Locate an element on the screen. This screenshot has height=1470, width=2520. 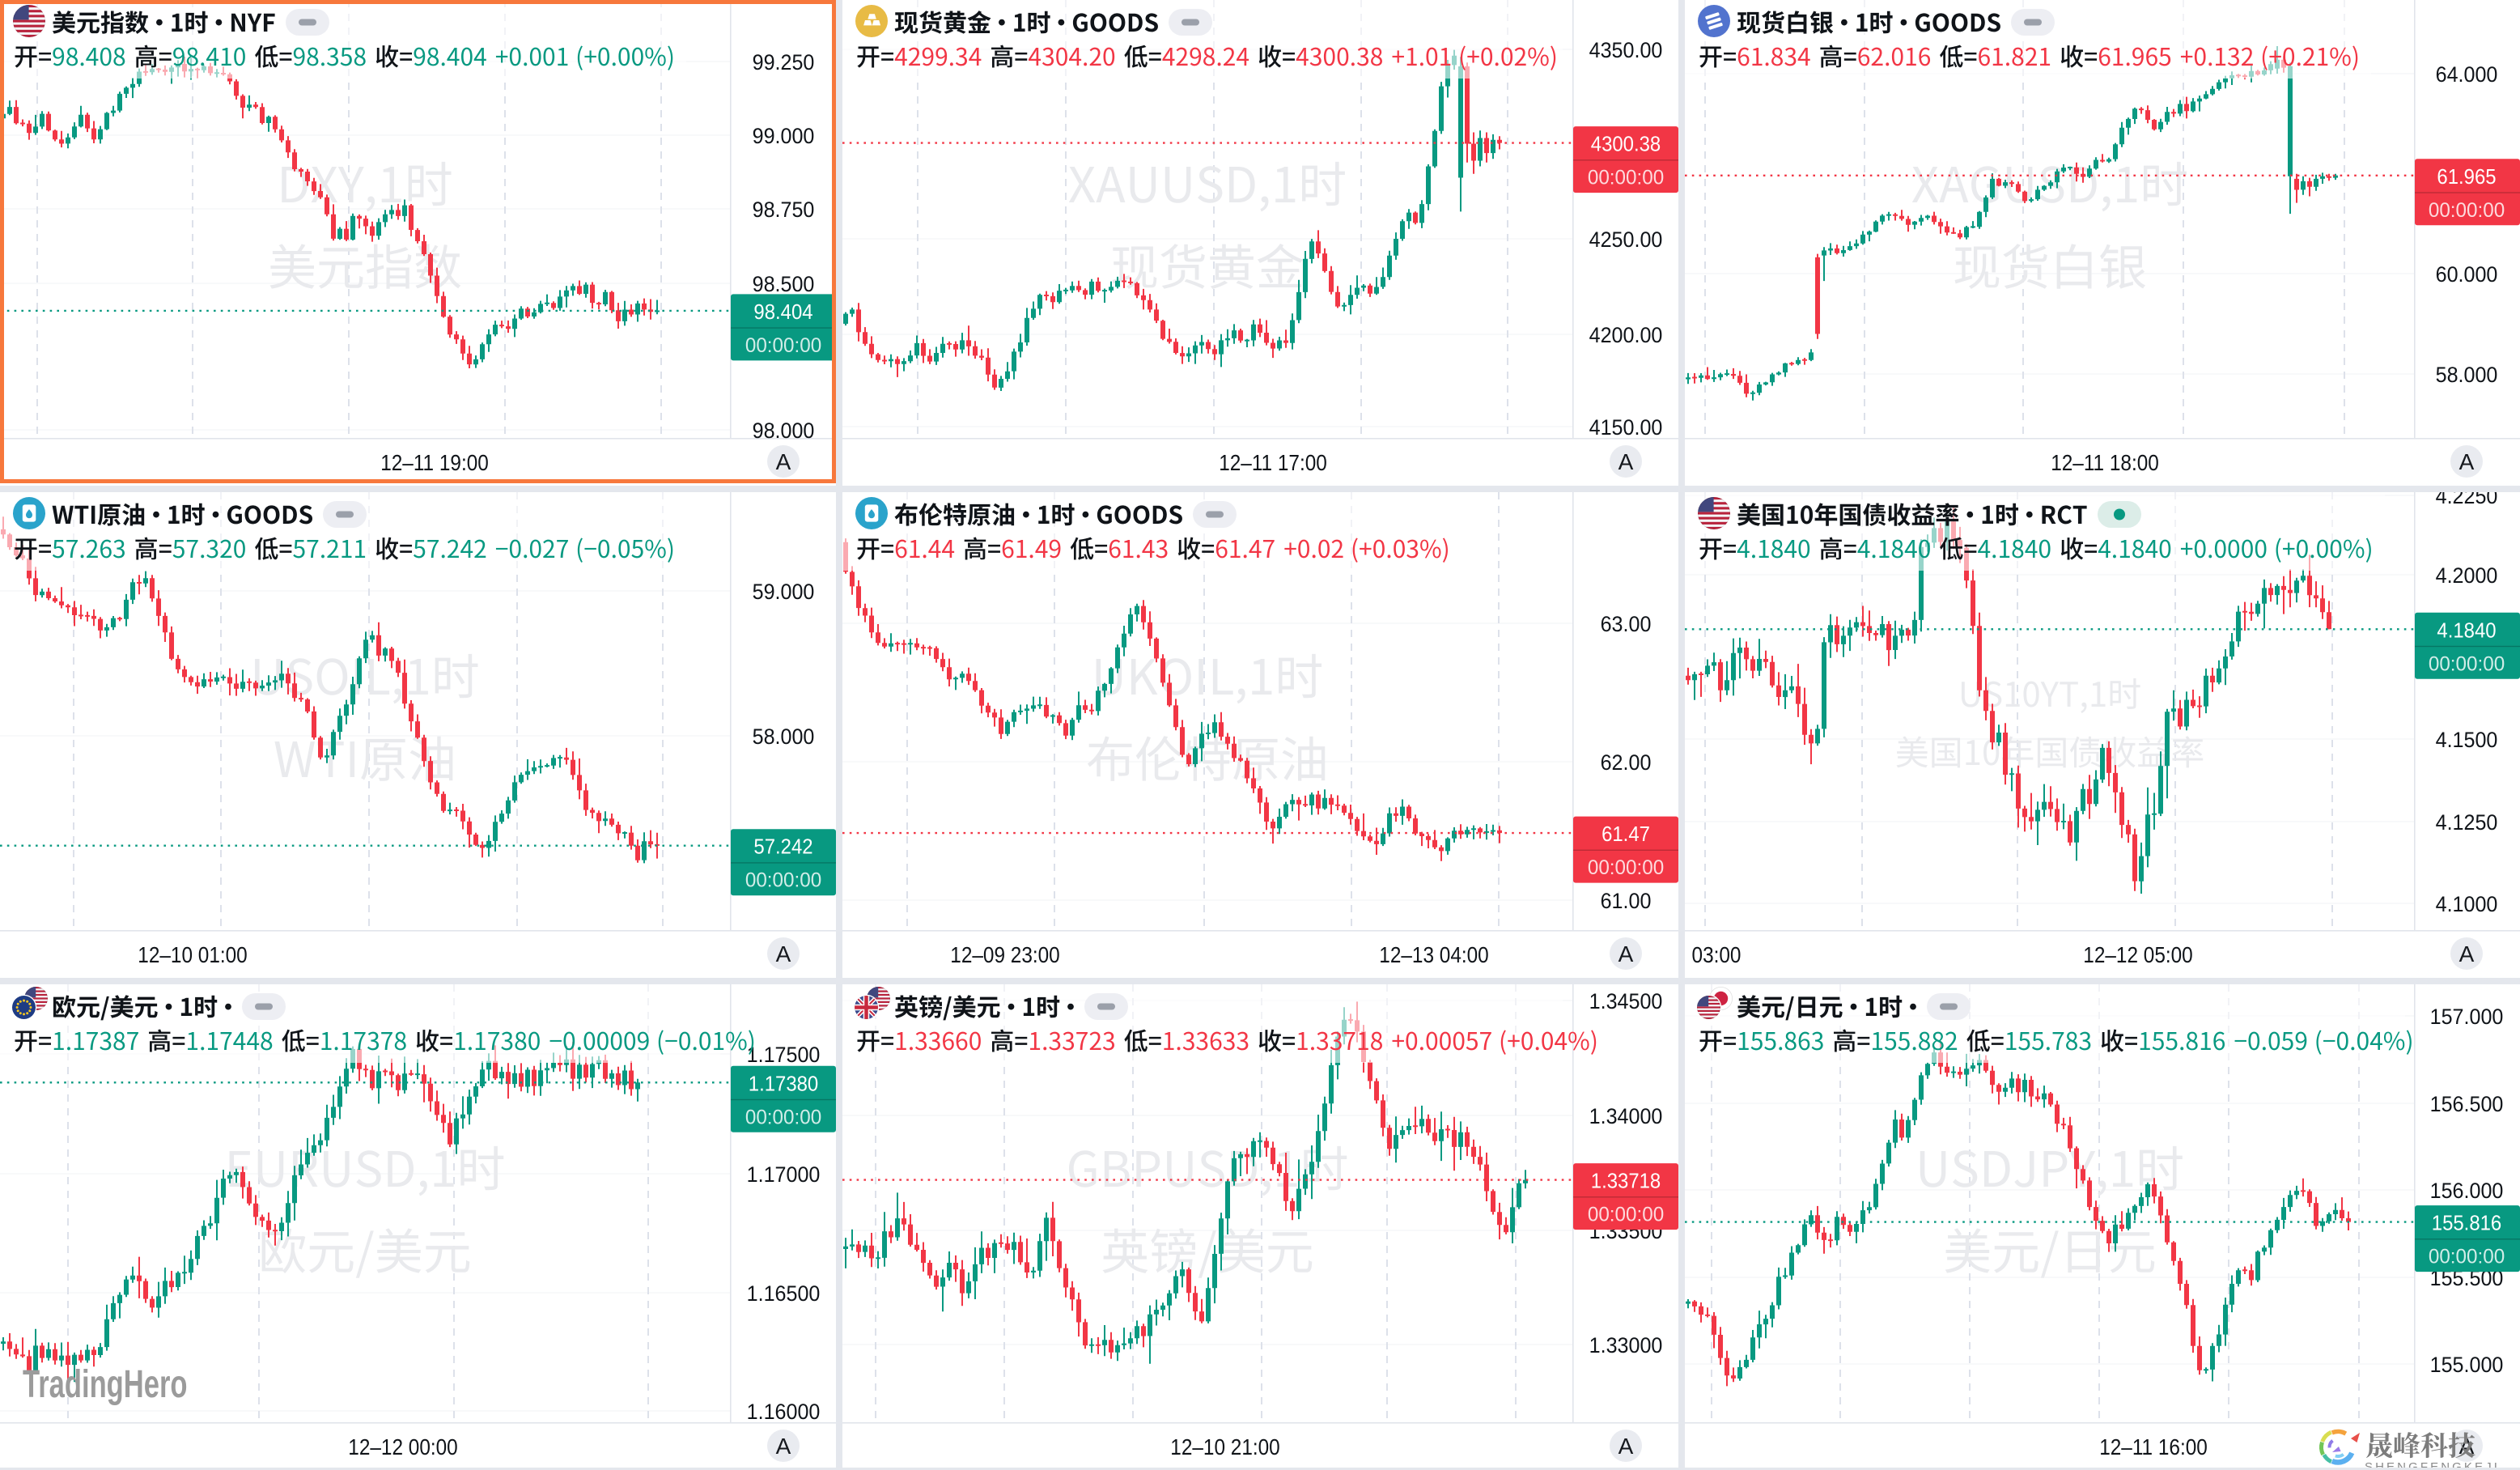
svg-text: 156.500 is located at coordinates (2467, 1103).